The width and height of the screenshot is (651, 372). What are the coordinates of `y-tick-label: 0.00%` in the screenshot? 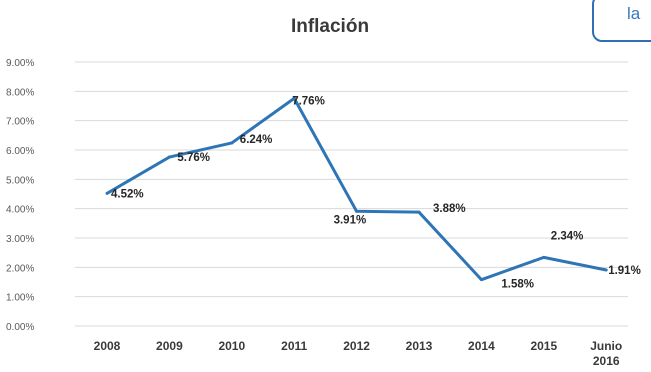 It's located at (20, 327).